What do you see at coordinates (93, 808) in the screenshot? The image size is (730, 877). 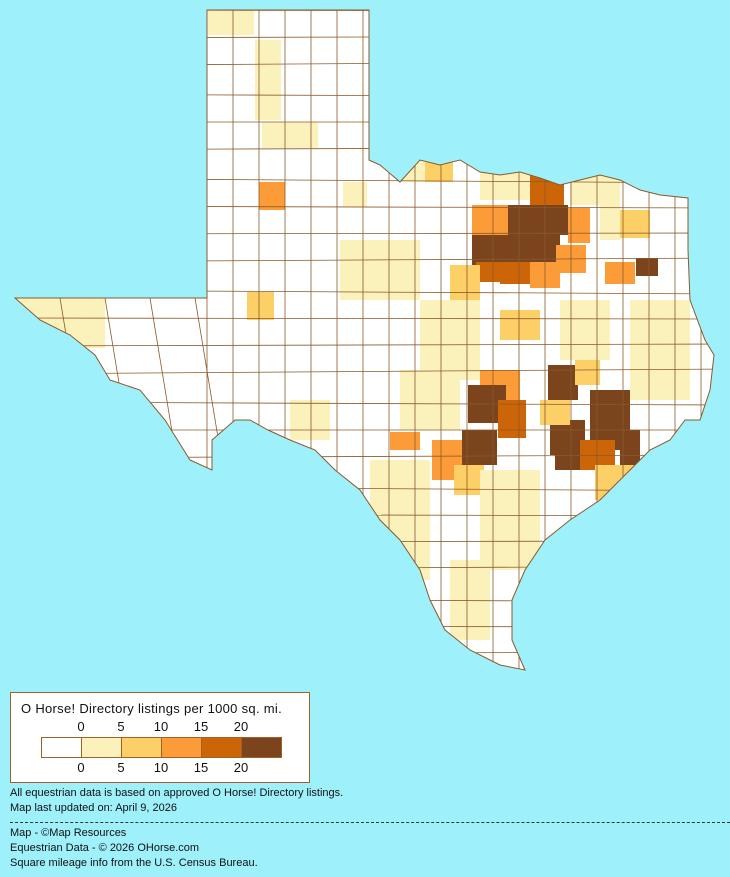 I see `updated-note: Map last updated on: April 9, 2026` at bounding box center [93, 808].